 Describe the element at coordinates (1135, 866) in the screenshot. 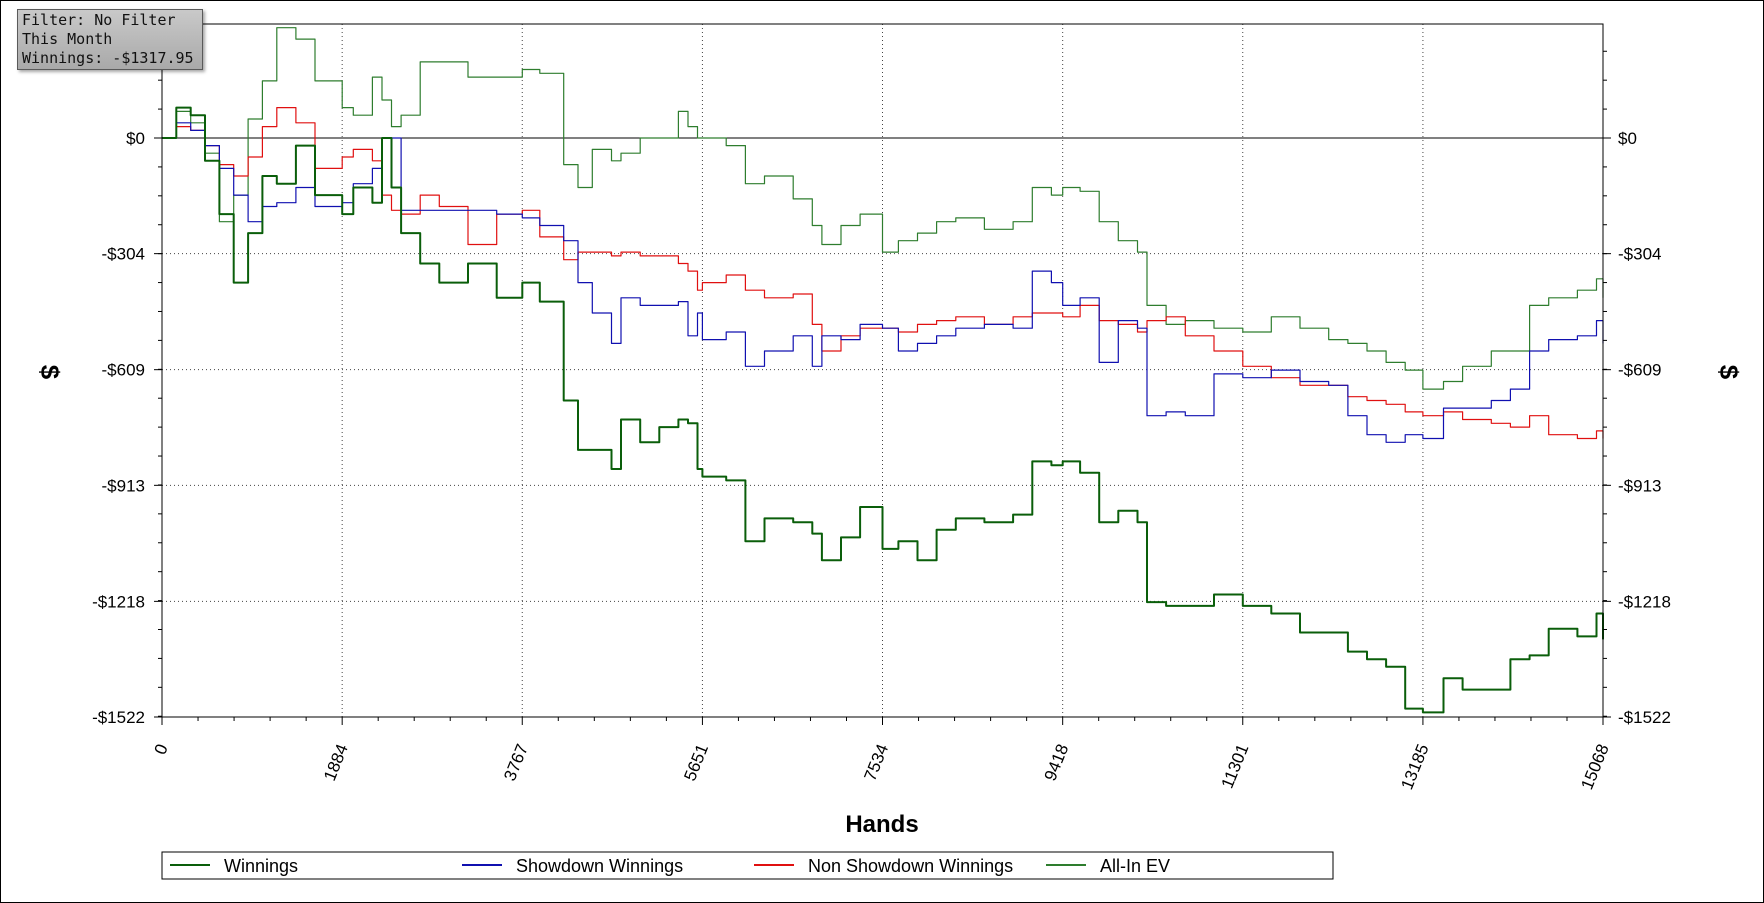

I see `legend-label-all-in-ev: All-In EV` at that location.